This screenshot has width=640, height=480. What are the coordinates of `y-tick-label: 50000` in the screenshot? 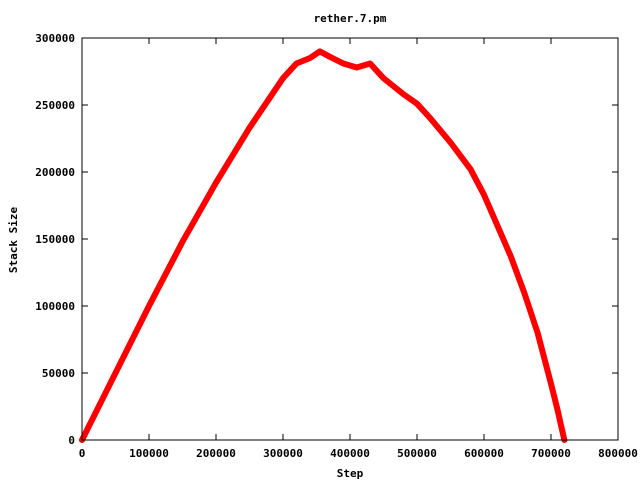 It's located at (58, 373).